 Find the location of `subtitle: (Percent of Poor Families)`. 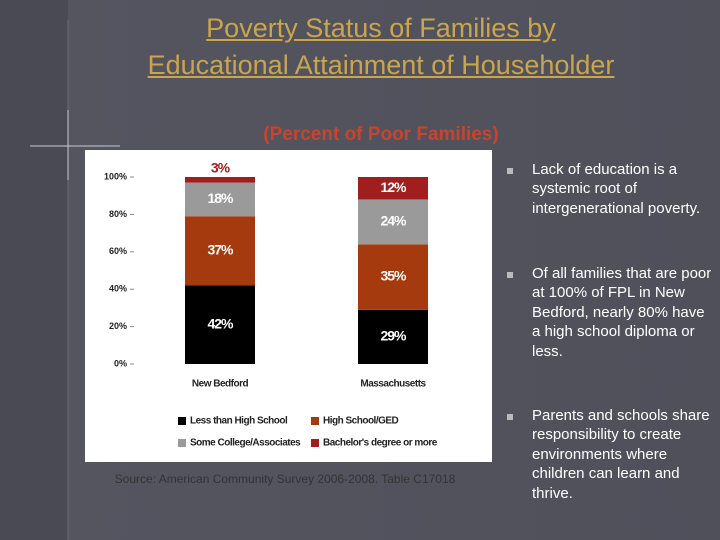

subtitle: (Percent of Poor Families) is located at coordinates (381, 134).